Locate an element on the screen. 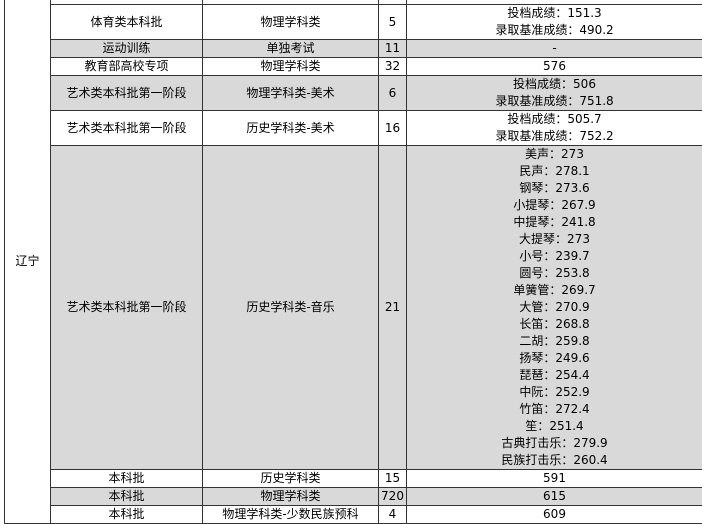  score-line: 扬琴：249.6 is located at coordinates (554, 358).